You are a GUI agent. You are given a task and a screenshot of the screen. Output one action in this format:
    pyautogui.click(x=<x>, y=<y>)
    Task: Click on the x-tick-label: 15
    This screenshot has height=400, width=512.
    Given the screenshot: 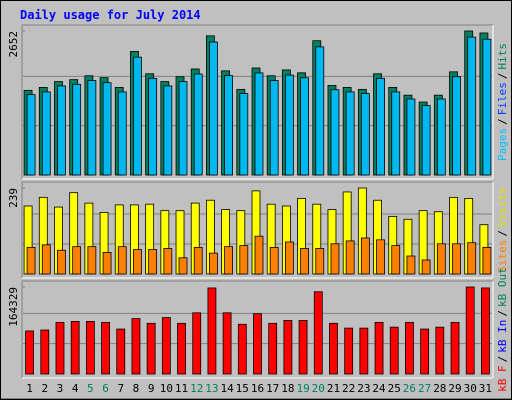 What is the action you would take?
    pyautogui.click(x=242, y=388)
    